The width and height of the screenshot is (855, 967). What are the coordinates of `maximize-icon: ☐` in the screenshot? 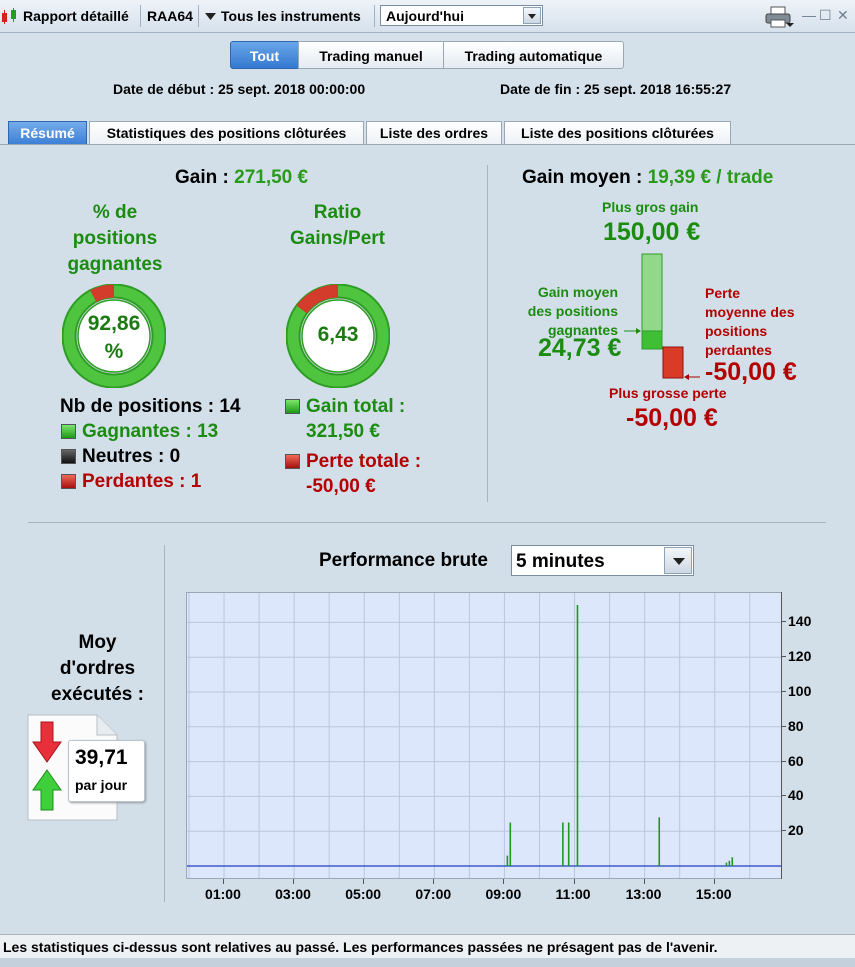 It's located at (825, 15).